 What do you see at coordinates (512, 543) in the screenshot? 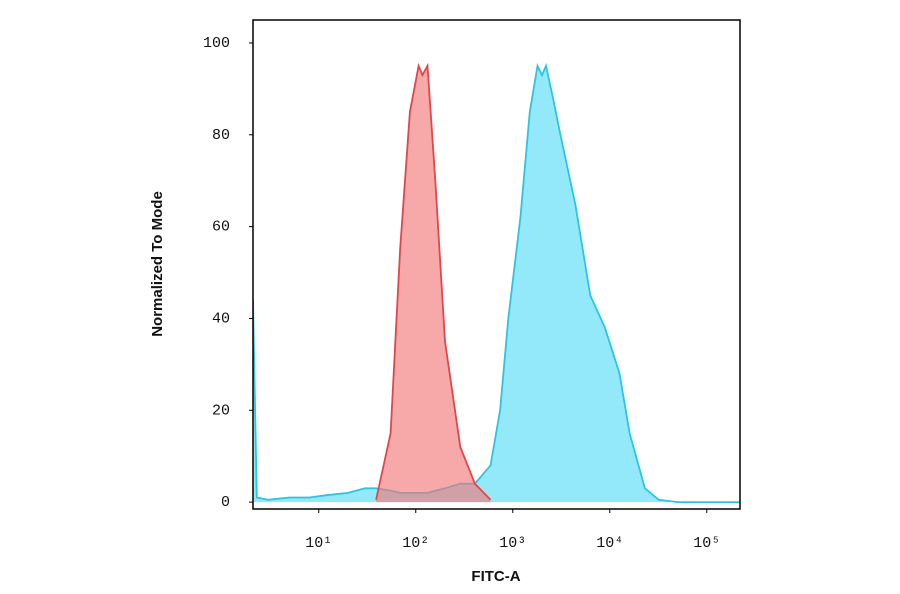
I see `x-tick-label: 10³` at bounding box center [512, 543].